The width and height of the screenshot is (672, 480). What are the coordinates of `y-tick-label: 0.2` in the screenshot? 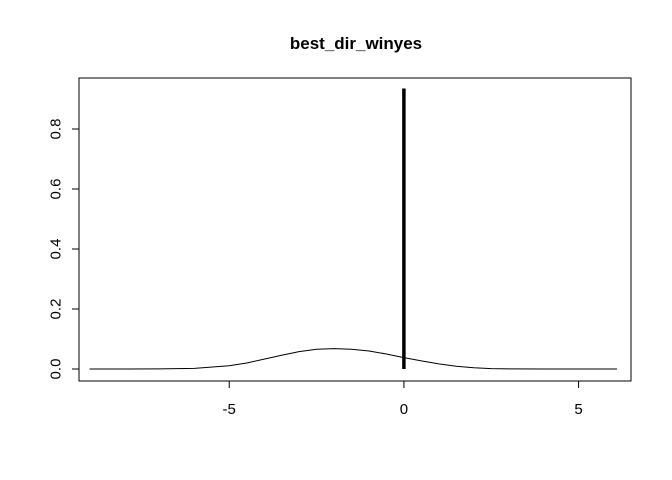 It's located at (56, 309).